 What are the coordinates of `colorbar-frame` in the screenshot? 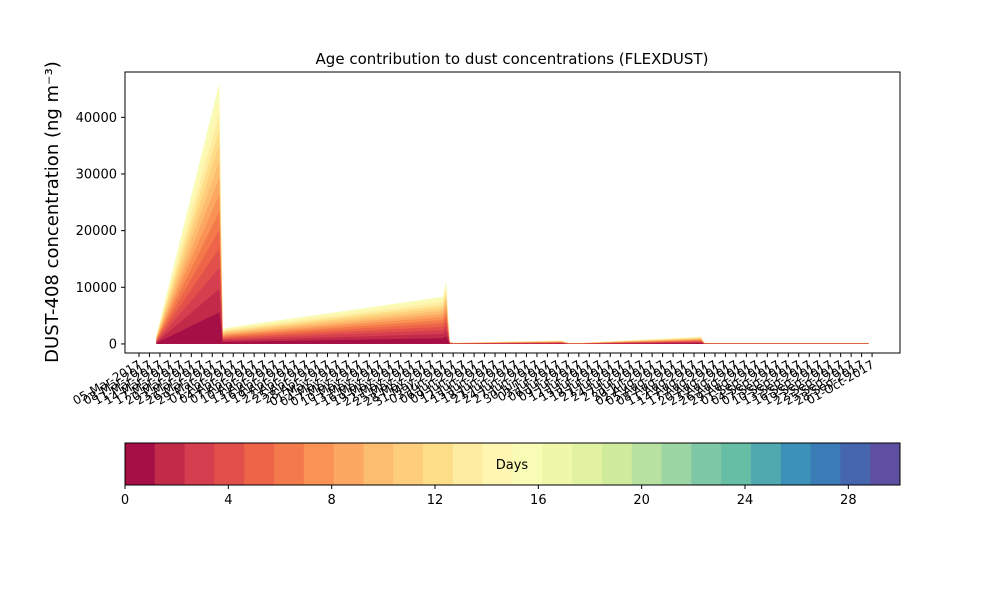 It's located at (512, 464).